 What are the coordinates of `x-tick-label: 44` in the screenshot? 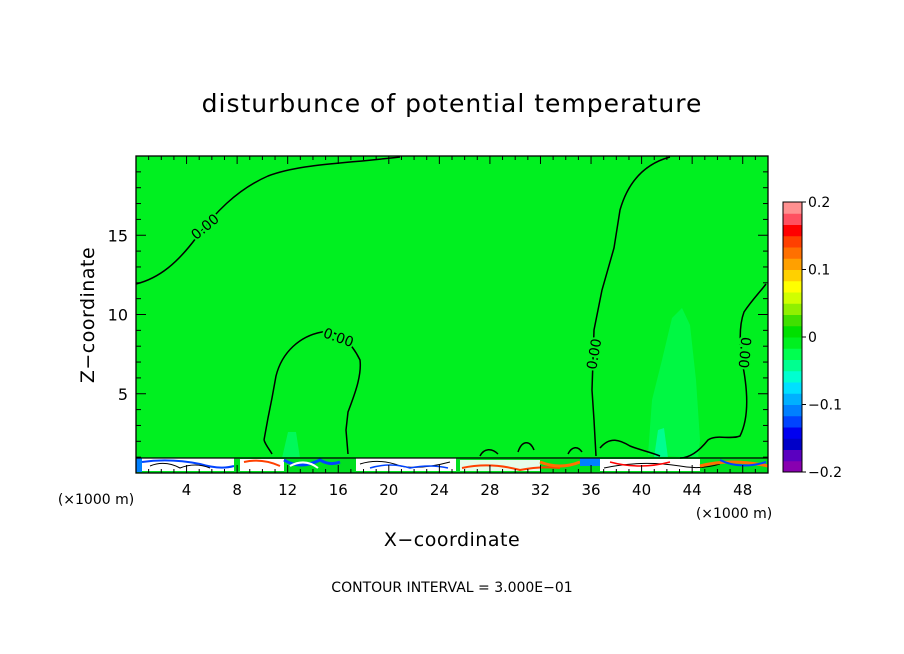 It's located at (692, 490).